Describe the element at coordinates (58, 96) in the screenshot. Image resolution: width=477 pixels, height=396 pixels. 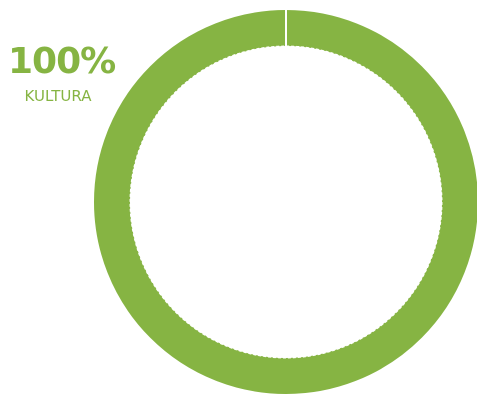
I see `legend-category-label: KULTURA` at that location.